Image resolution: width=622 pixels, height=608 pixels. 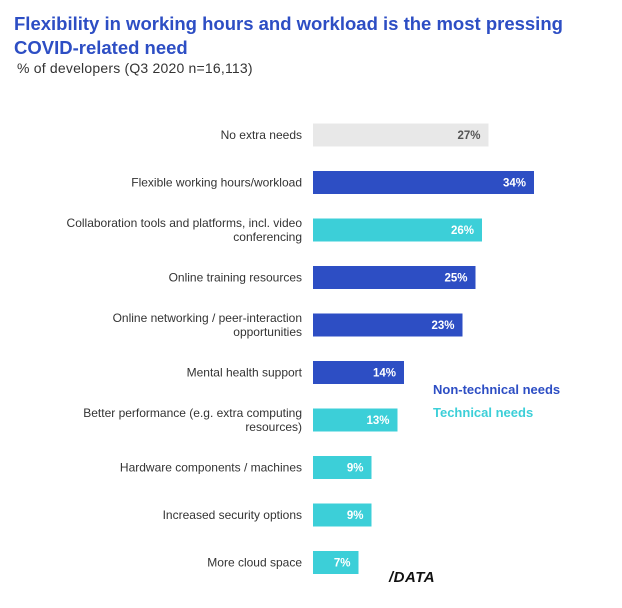 What do you see at coordinates (254, 563) in the screenshot?
I see `category-label: More cloud space` at bounding box center [254, 563].